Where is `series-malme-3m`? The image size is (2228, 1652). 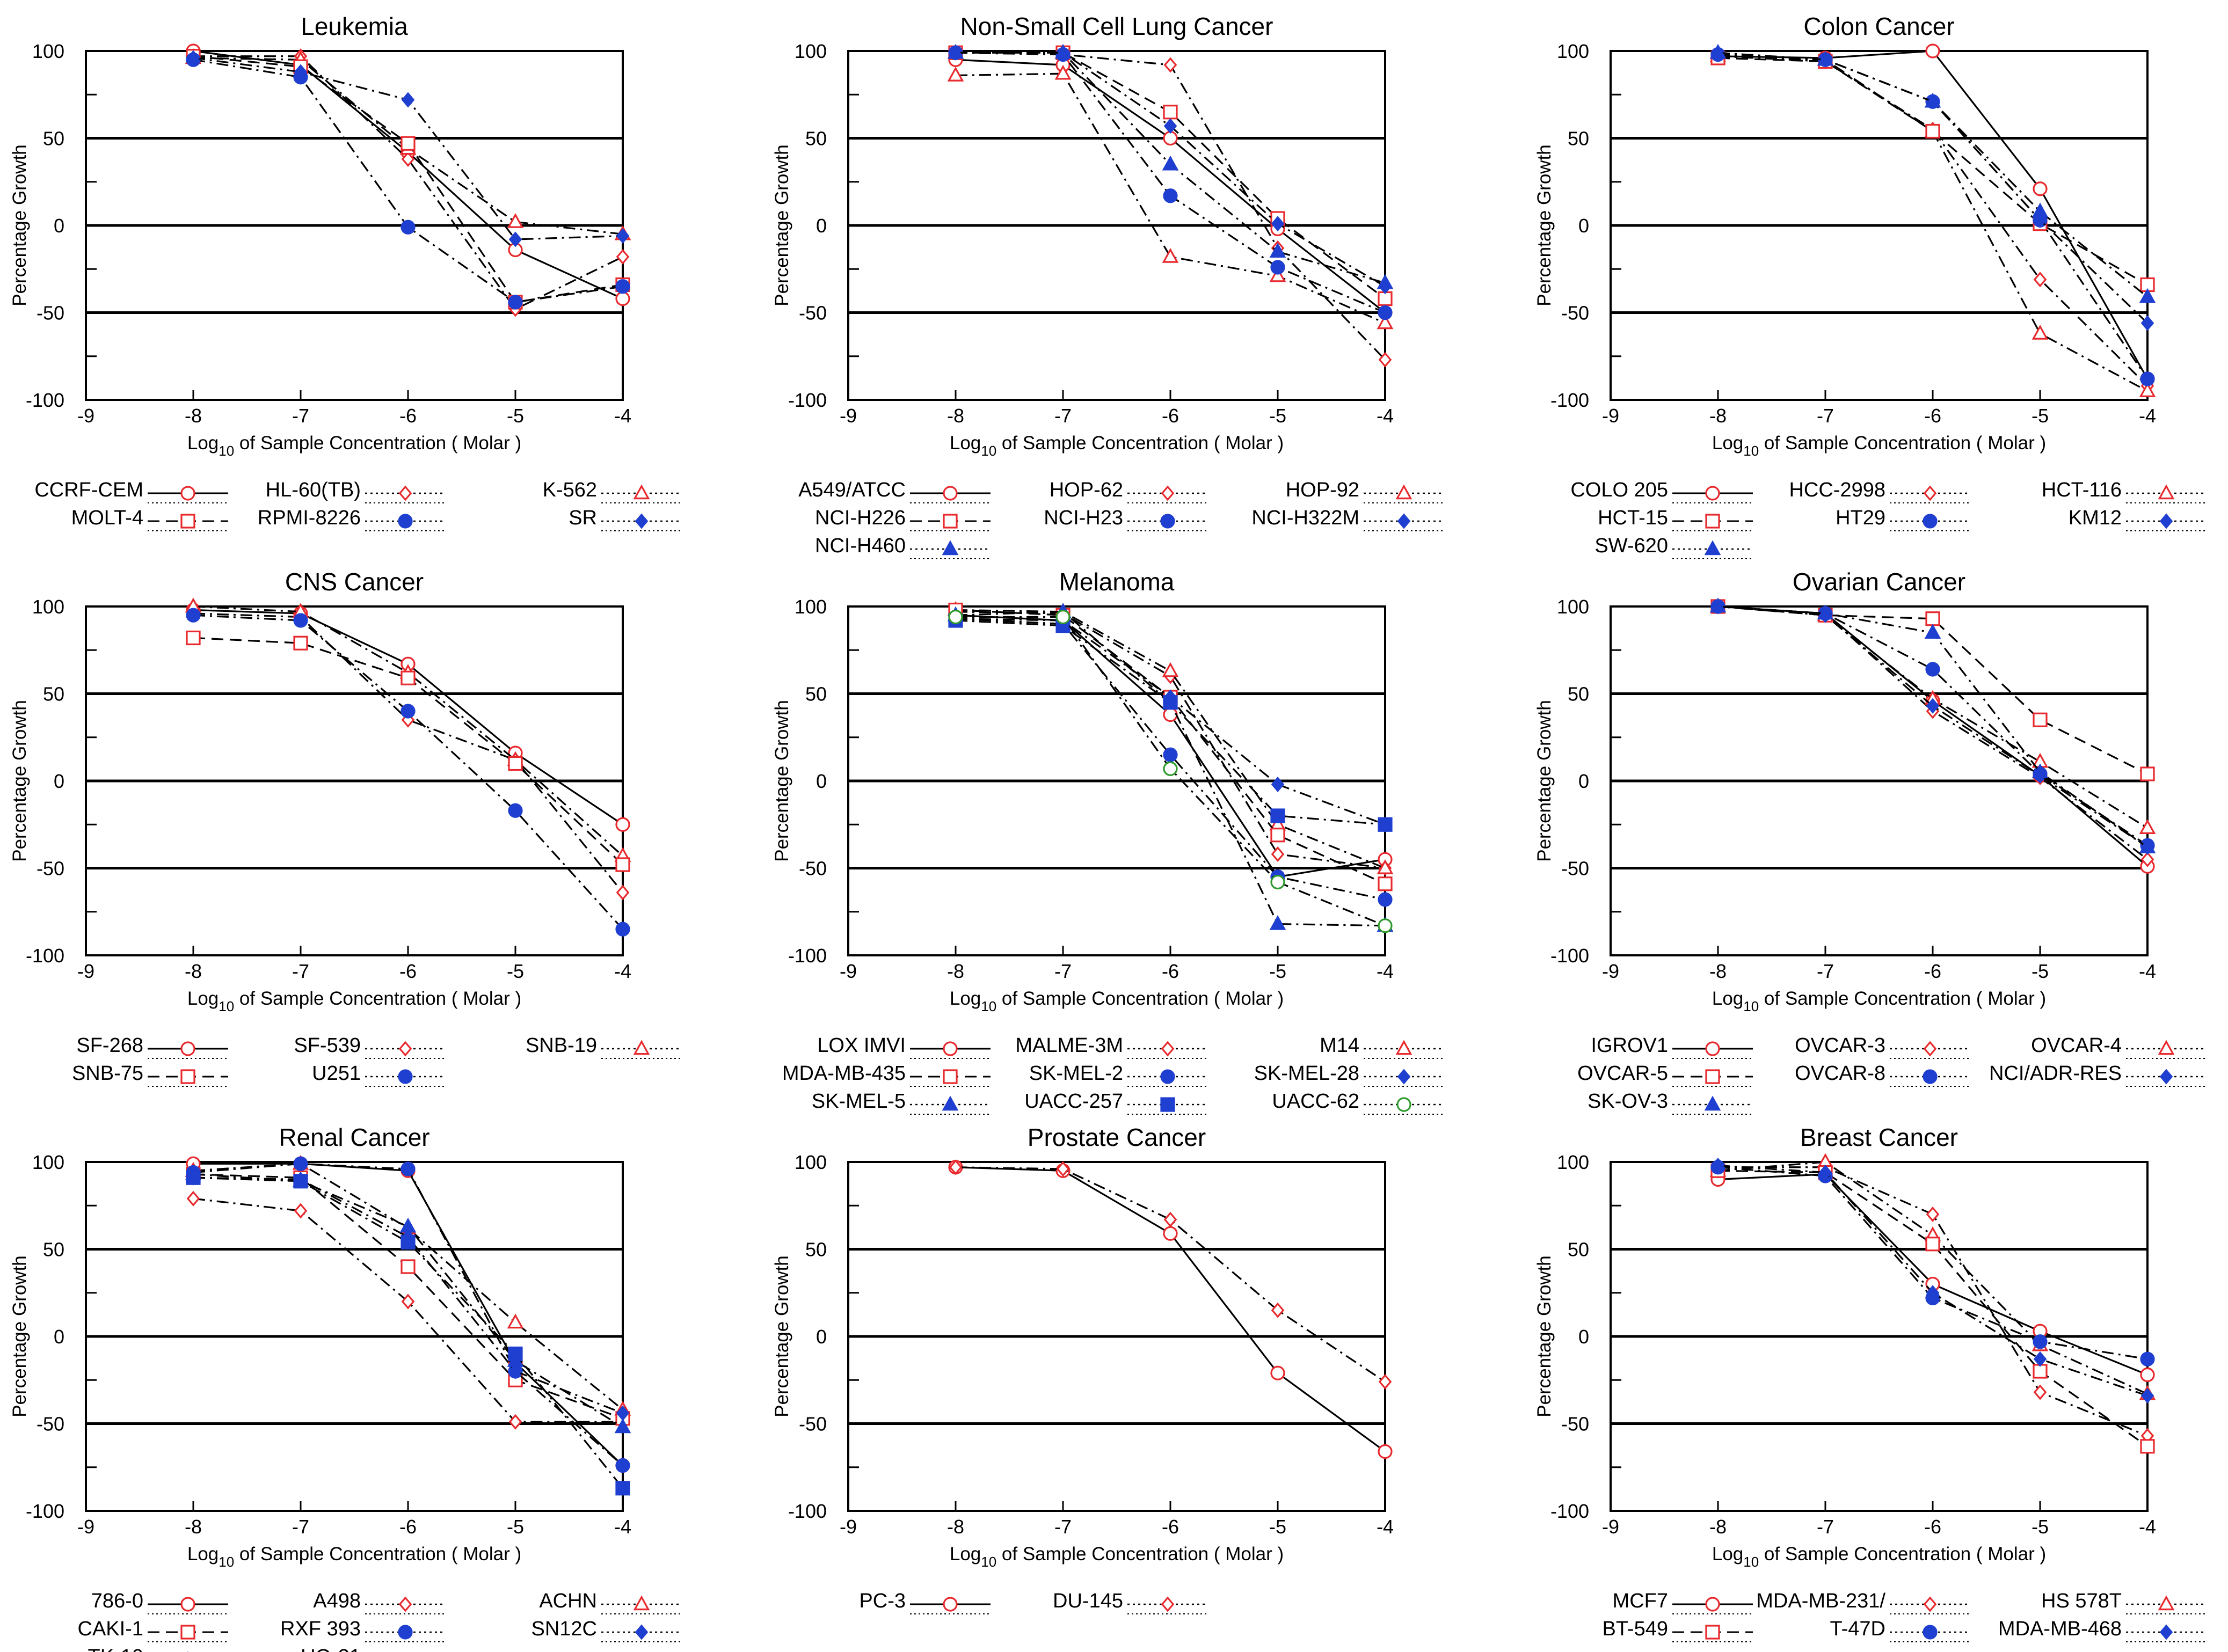 series-malme-3m is located at coordinates (1170, 740).